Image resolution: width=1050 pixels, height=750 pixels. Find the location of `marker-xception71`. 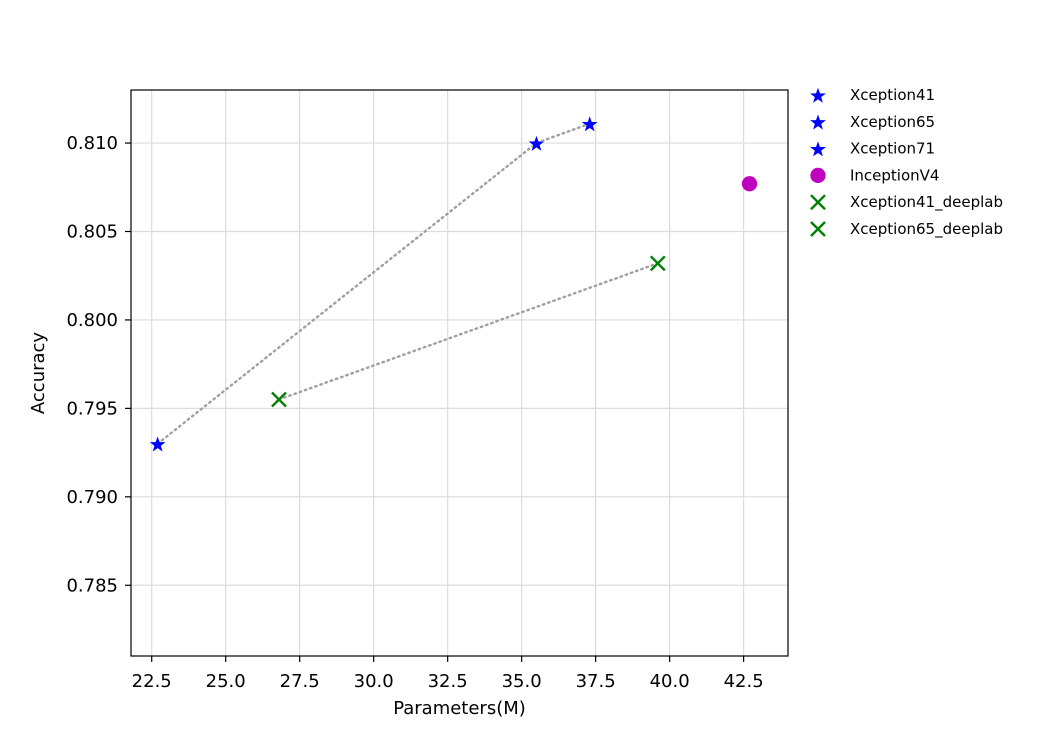

marker-xception71 is located at coordinates (590, 123).